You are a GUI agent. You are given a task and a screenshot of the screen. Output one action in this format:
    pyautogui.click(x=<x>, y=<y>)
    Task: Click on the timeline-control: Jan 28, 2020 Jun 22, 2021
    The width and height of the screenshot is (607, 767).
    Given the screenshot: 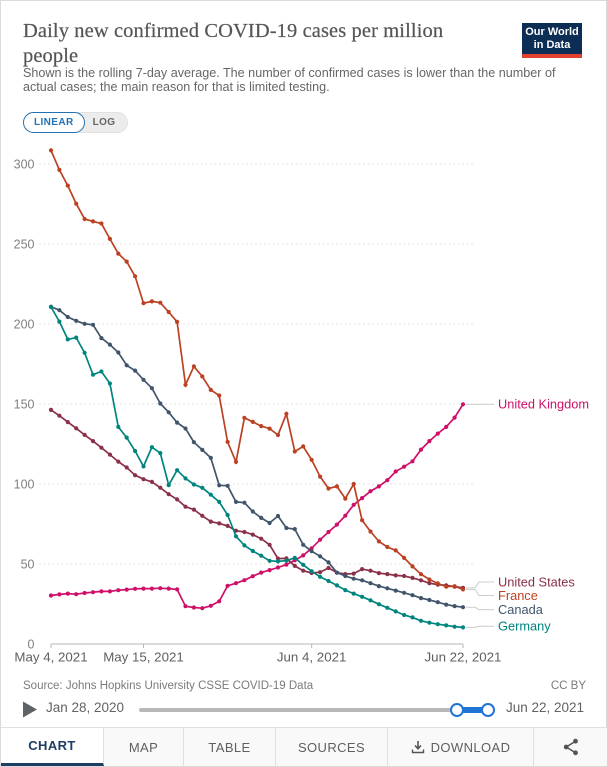 What is the action you would take?
    pyautogui.click(x=304, y=710)
    